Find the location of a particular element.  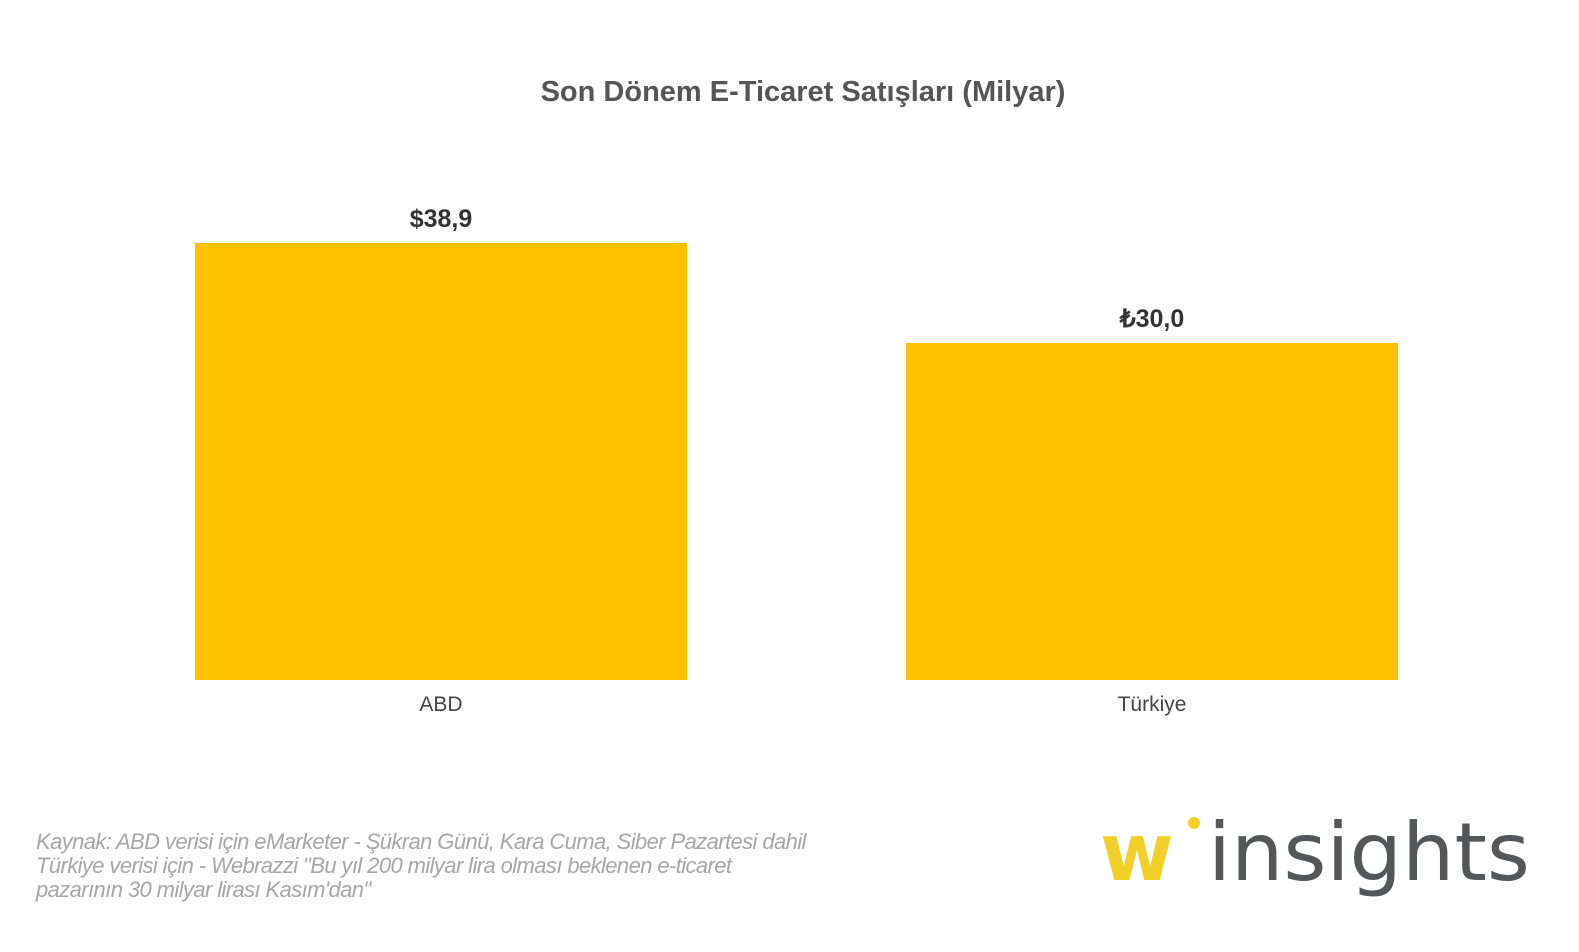

data-label: ₺30,0 is located at coordinates (1152, 319).